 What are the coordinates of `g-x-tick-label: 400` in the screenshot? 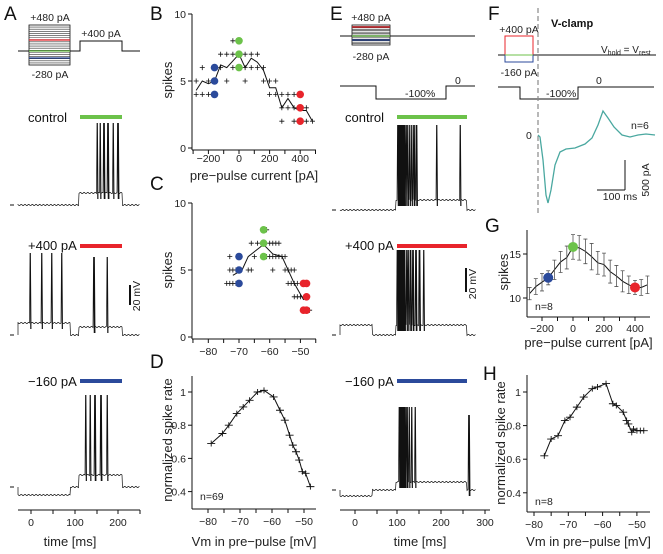 It's located at (635, 329).